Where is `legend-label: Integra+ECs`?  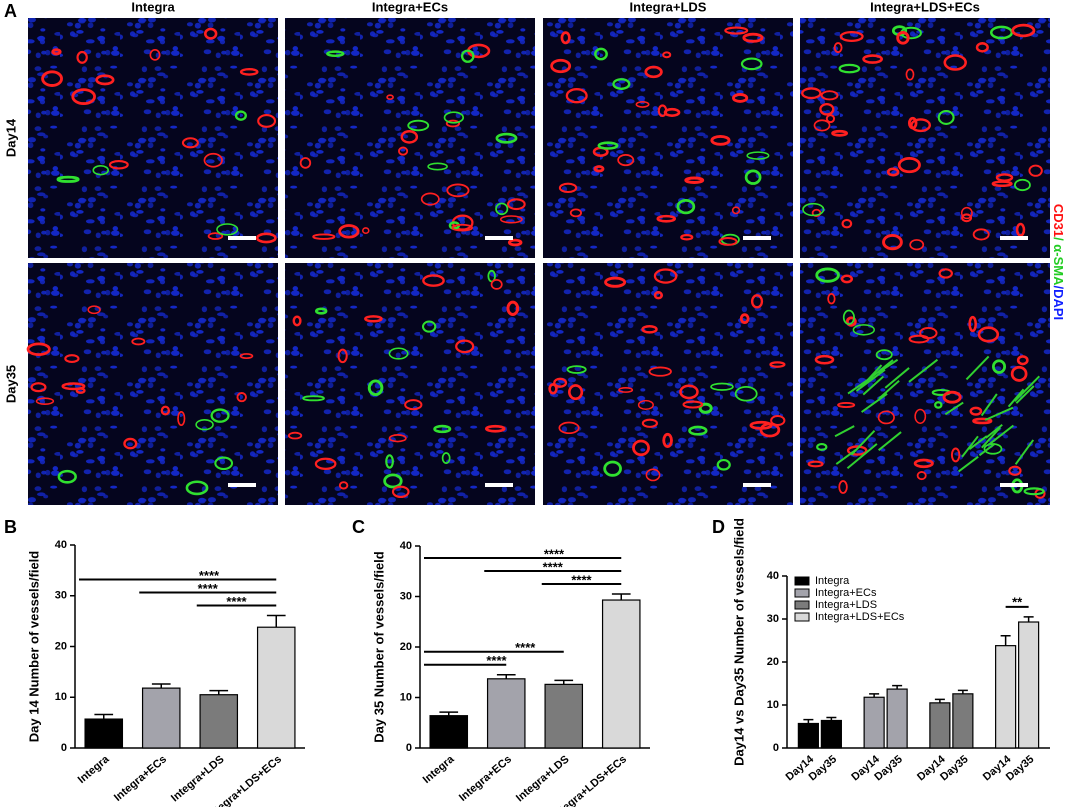
legend-label: Integra+ECs is located at coordinates (846, 593).